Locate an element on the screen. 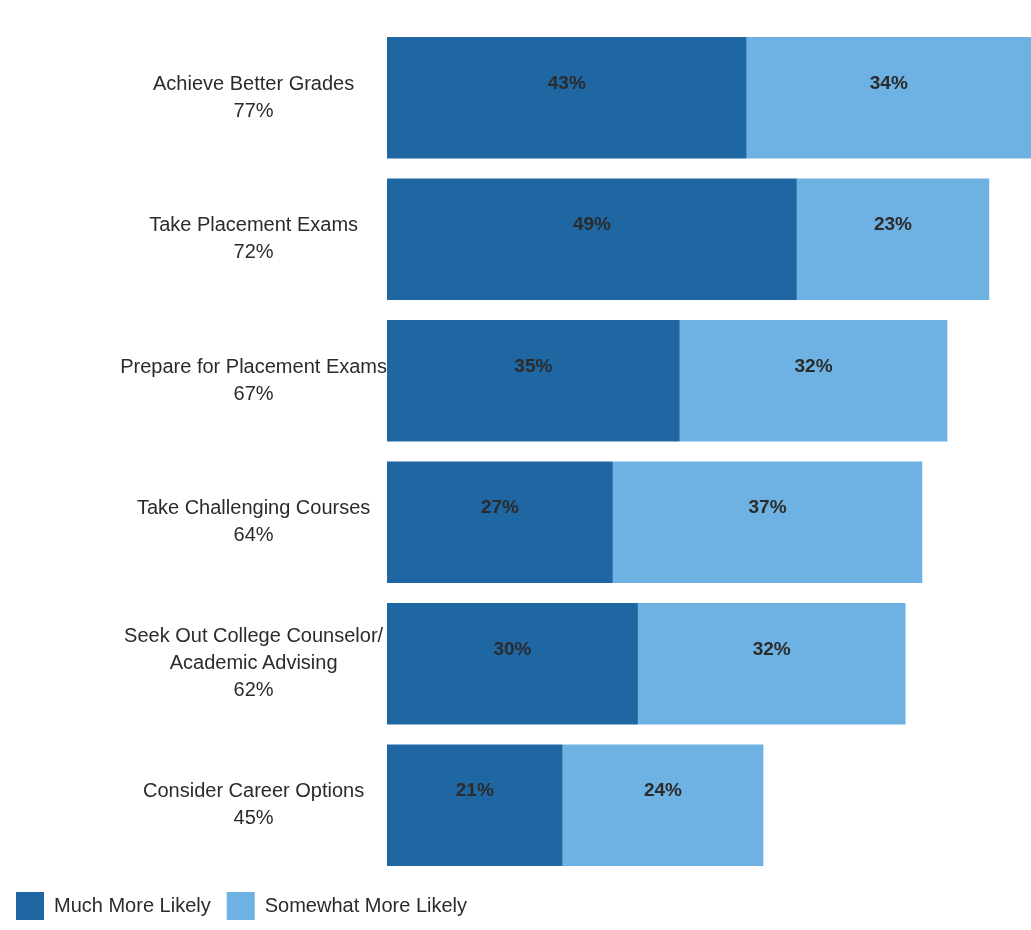 This screenshot has height=930, width=1031. data-label: 43% is located at coordinates (566, 82).